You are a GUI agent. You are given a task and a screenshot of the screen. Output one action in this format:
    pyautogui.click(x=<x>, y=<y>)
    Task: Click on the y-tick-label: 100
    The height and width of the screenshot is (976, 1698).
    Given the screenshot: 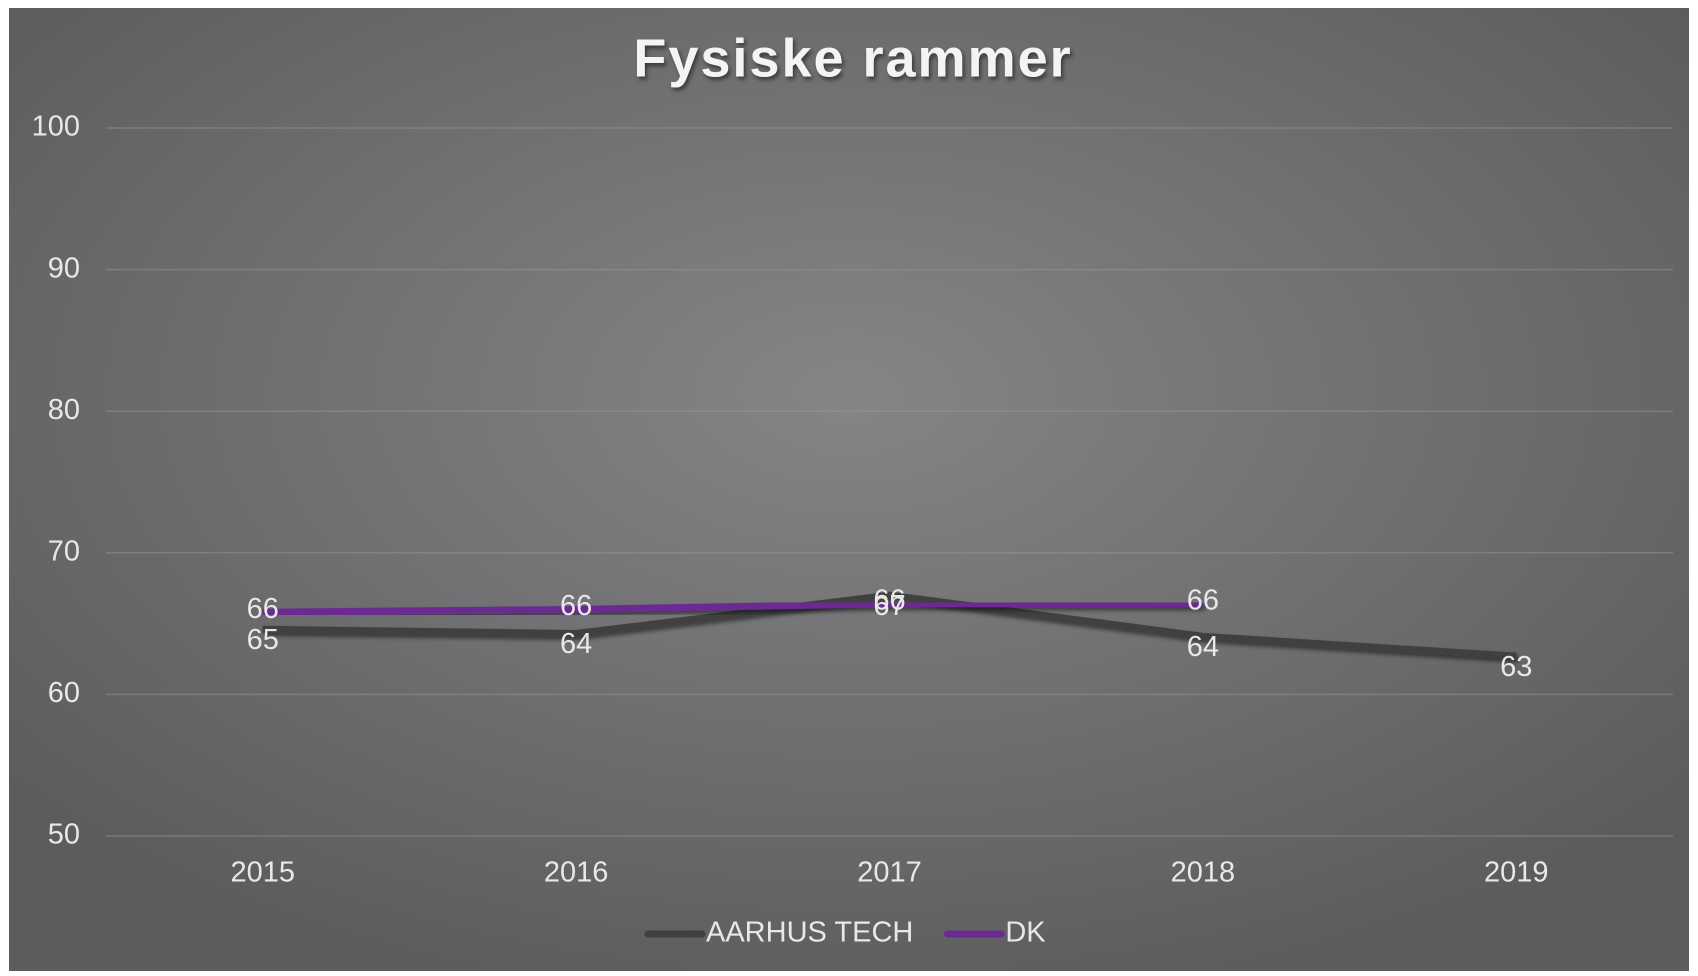 What is the action you would take?
    pyautogui.click(x=56, y=127)
    